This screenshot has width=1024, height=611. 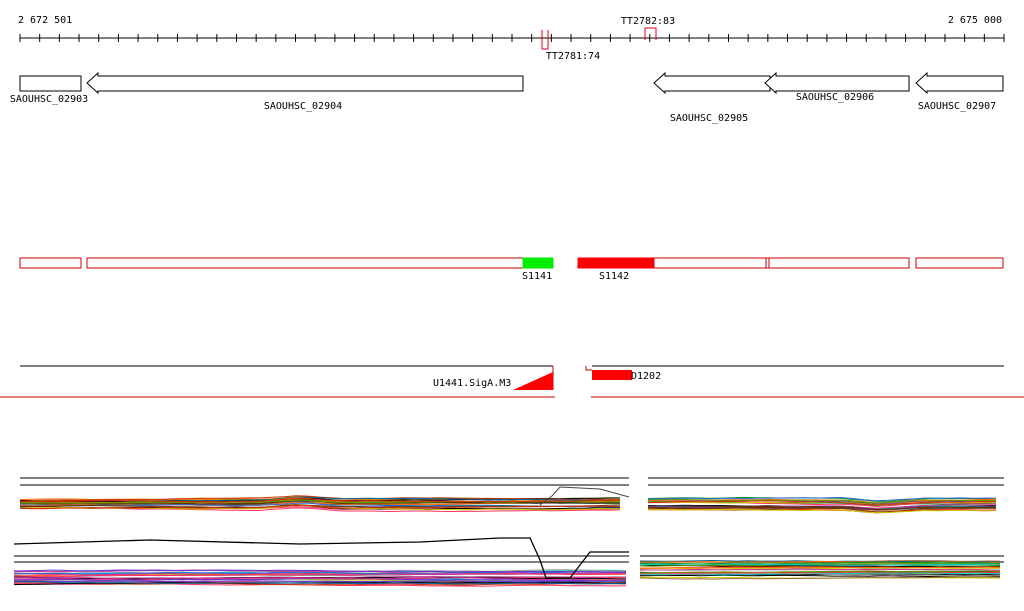 I want to click on segment-label: S1141, so click(x=537, y=276).